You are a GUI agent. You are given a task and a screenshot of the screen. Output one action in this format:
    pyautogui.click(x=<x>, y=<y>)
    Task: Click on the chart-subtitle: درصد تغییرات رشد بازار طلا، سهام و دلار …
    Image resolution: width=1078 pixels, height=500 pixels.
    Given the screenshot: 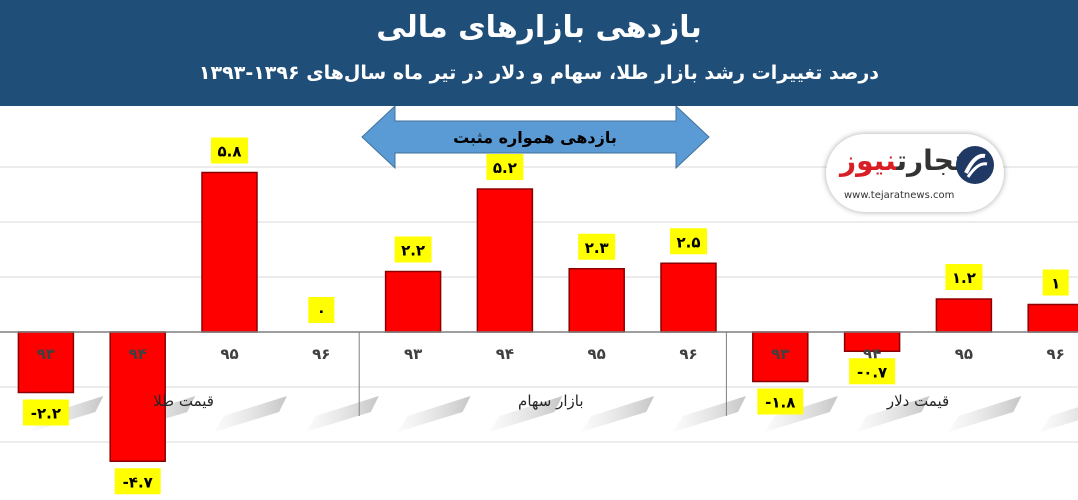 What is the action you would take?
    pyautogui.click(x=539, y=73)
    